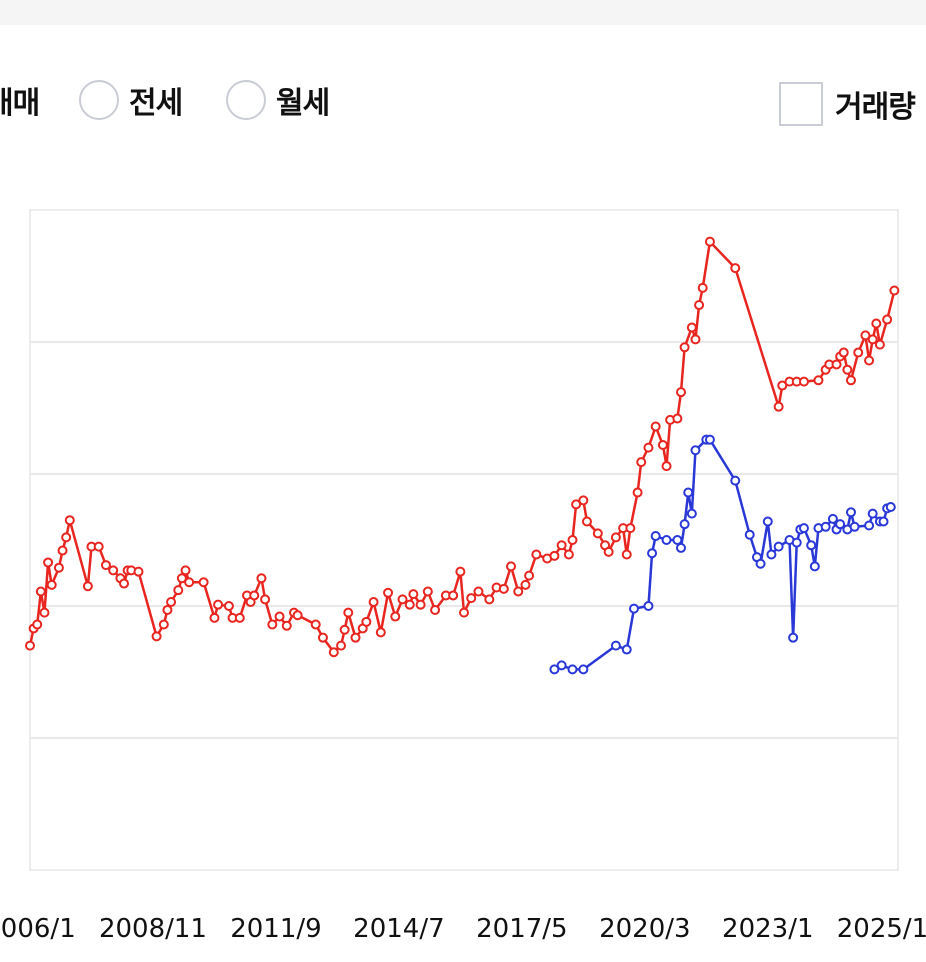  Describe the element at coordinates (246, 100) in the screenshot. I see `radio-circle-icon` at that location.